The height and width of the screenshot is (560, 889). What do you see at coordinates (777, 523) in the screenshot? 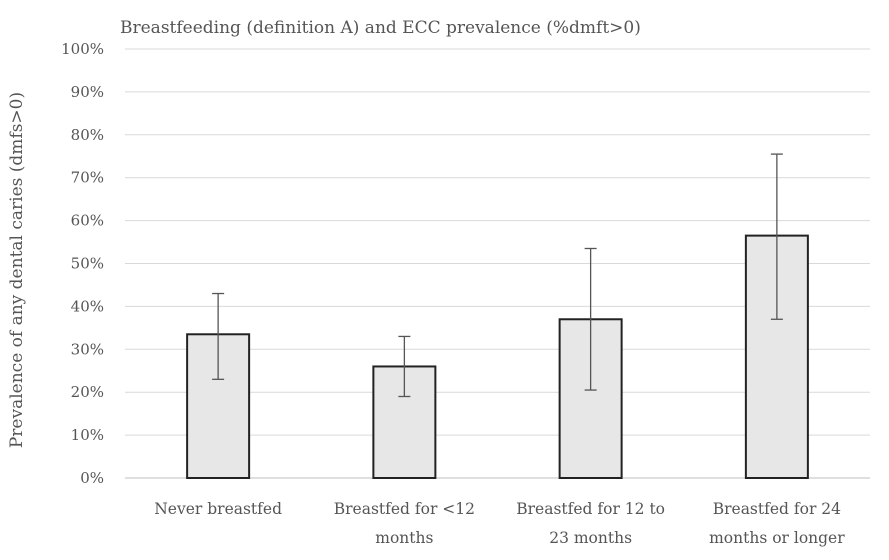
I see `x-tick-label: Breastfed for 24 months or longer` at bounding box center [777, 523].